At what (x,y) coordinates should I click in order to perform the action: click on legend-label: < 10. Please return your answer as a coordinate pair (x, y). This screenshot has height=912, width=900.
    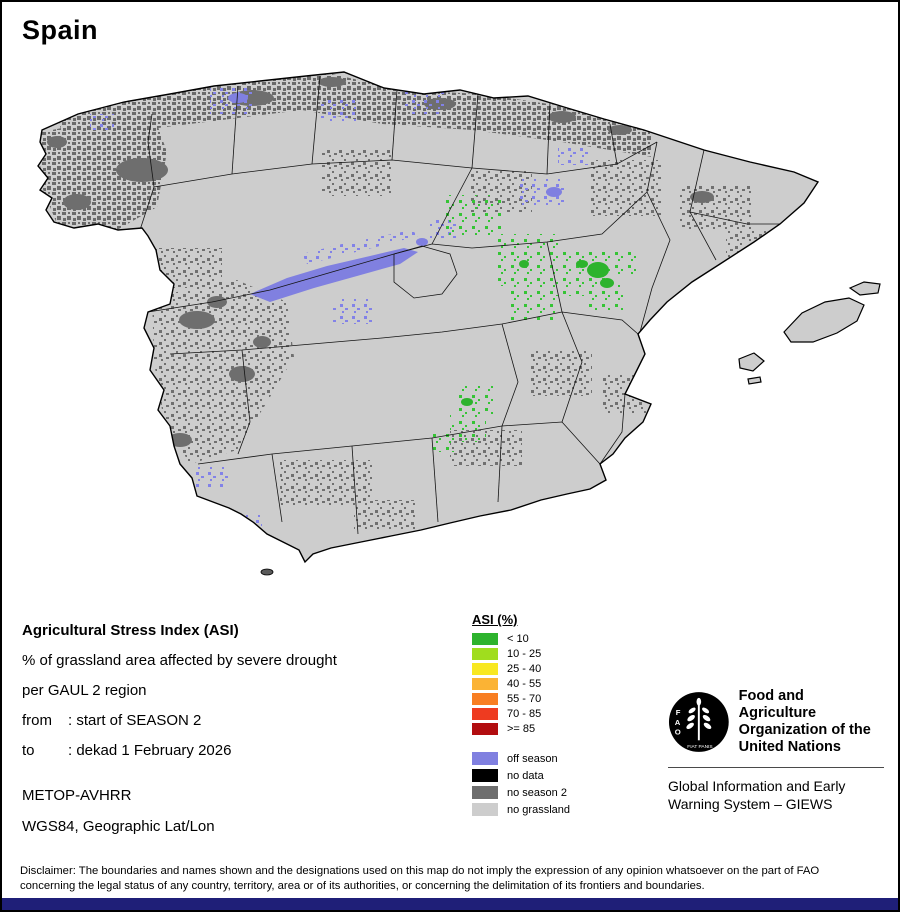
    Looking at the image, I should click on (518, 639).